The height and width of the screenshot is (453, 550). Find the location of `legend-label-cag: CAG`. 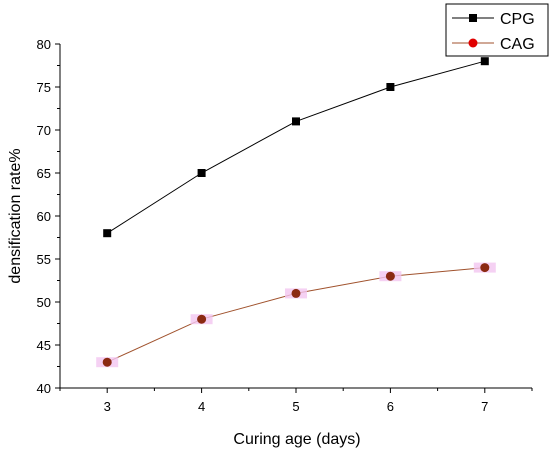

legend-label-cag: CAG is located at coordinates (517, 44).